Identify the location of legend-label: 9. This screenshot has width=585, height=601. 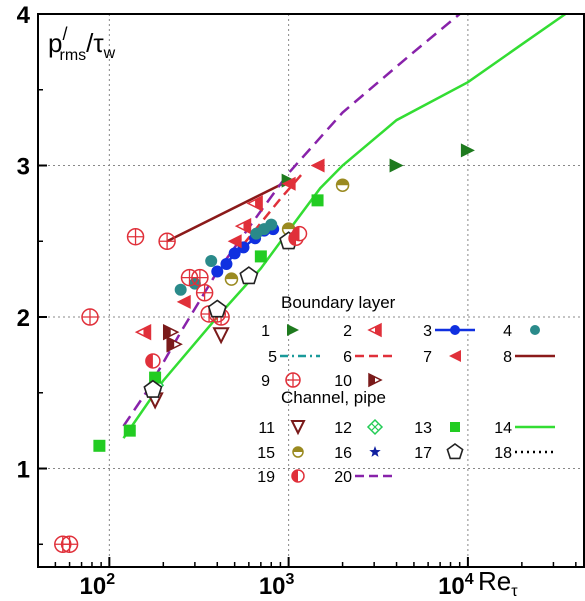
(265, 381).